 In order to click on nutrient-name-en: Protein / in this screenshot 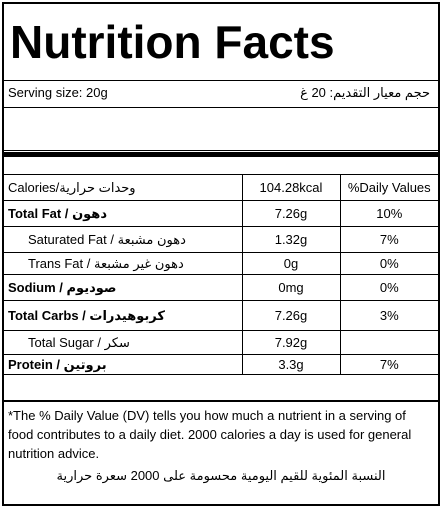, I will do `click(34, 364)`.